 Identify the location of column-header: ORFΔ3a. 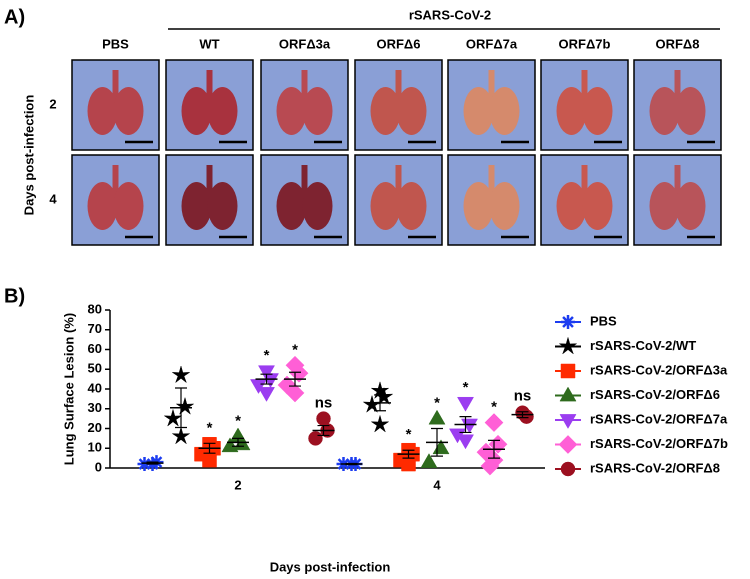
(305, 43).